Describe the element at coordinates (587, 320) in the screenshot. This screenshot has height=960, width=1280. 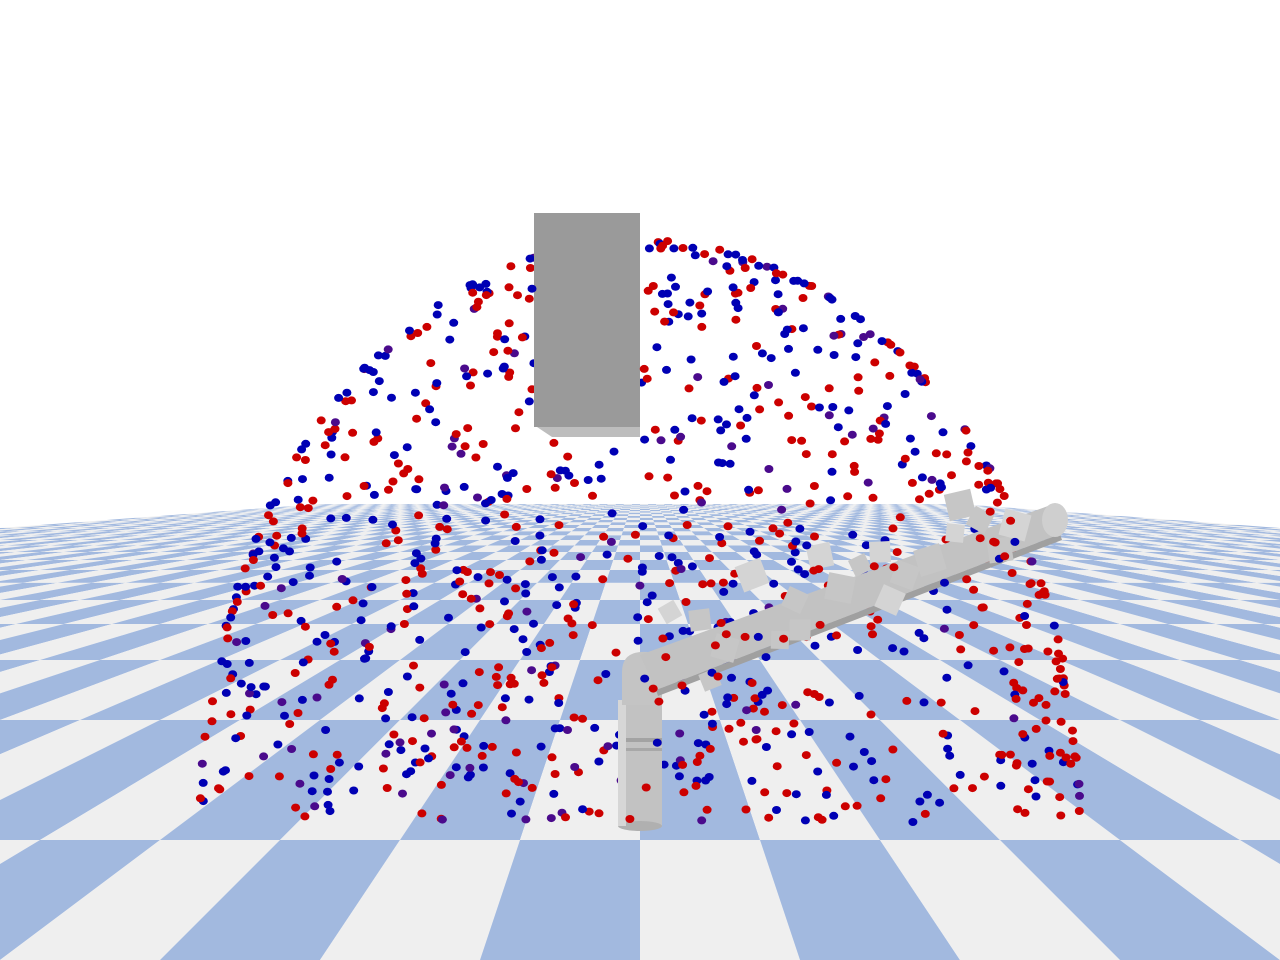
I see `obstacle-front-face` at that location.